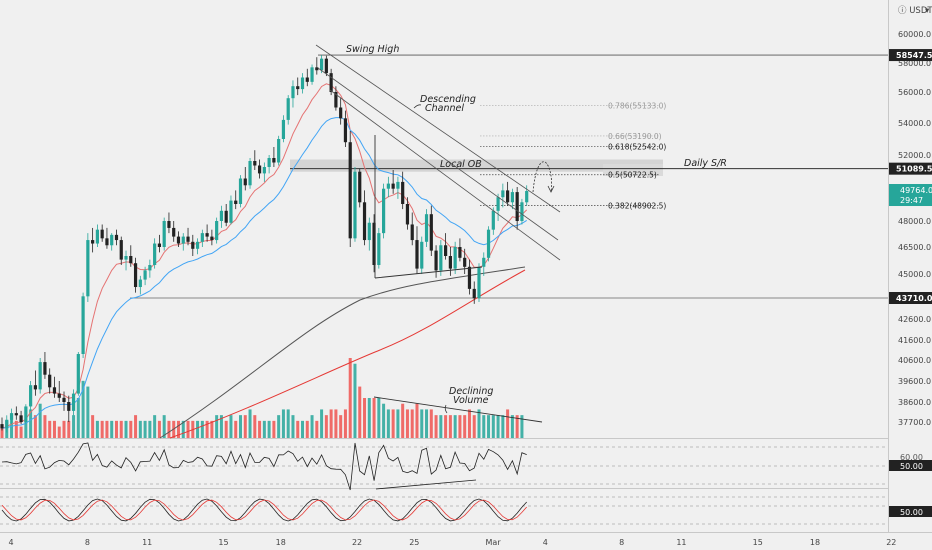 The height and width of the screenshot is (550, 932). Describe the element at coordinates (635, 136) in the screenshot. I see `fib-level-label: 0.66(53190.0)` at that location.